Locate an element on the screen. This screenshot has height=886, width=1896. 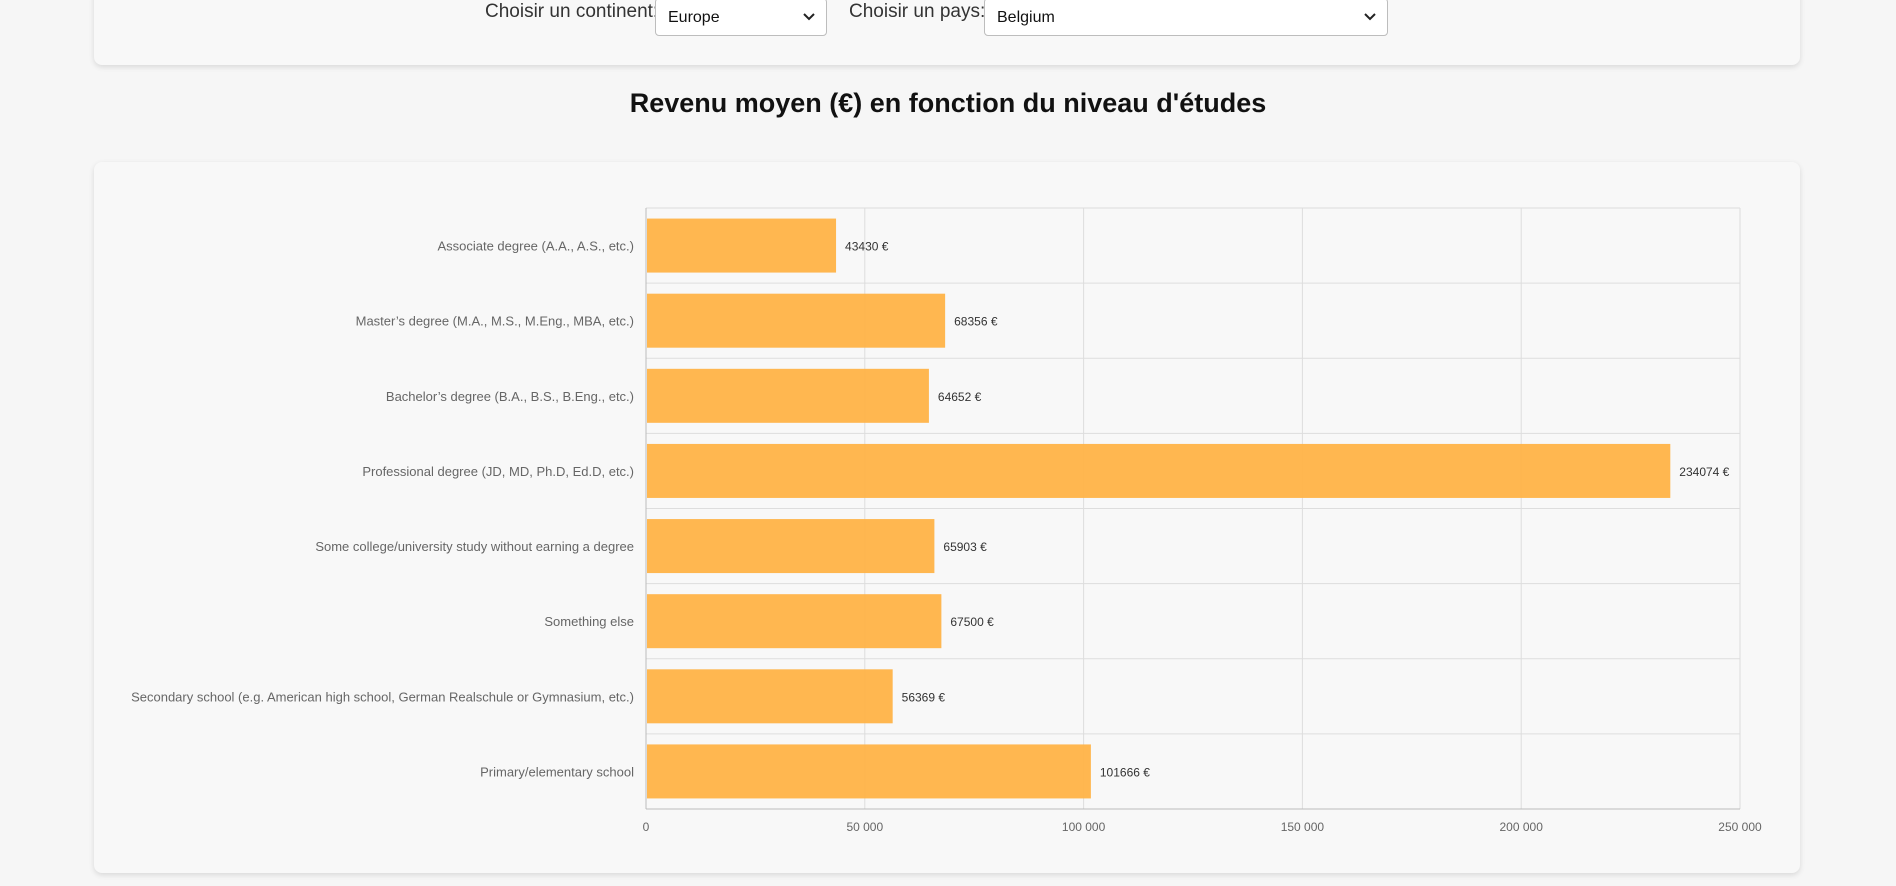
data-label: 56369 € is located at coordinates (924, 697).